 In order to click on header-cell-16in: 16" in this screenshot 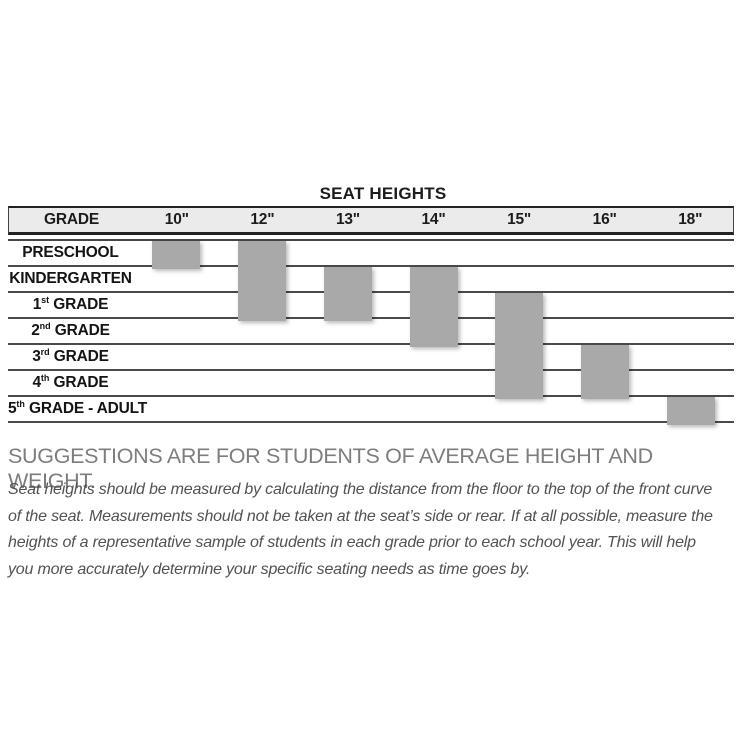, I will do `click(604, 219)`.